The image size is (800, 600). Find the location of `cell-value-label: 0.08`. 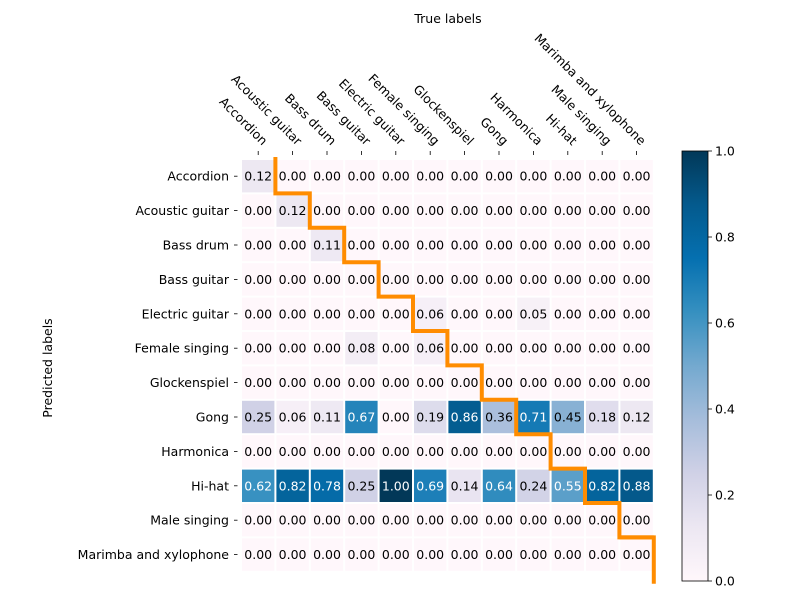

cell-value-label: 0.08 is located at coordinates (361, 348).